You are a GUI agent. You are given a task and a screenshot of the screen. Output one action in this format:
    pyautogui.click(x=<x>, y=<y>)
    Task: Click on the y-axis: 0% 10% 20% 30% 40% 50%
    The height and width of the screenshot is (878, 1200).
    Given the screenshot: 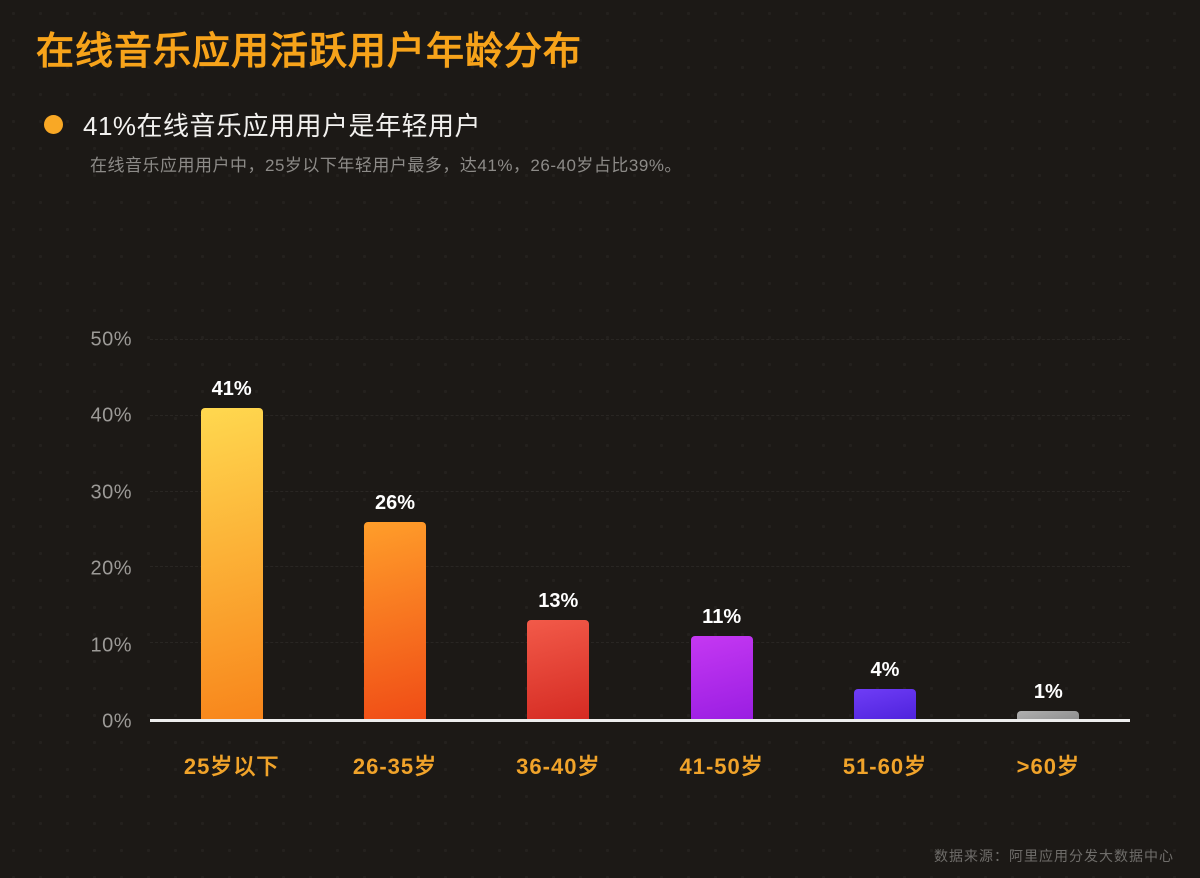 What is the action you would take?
    pyautogui.click(x=98, y=531)
    